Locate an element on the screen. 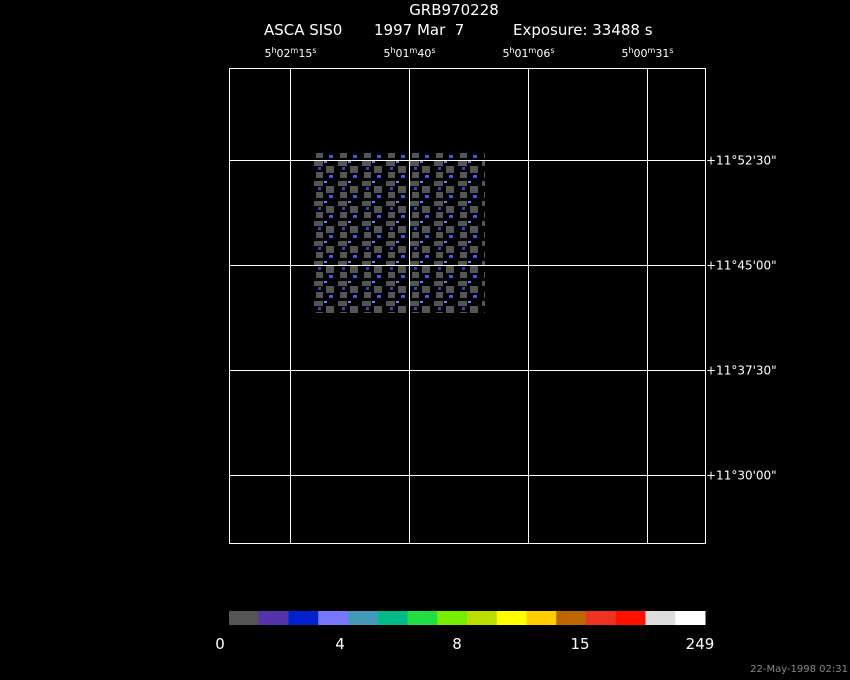 Image resolution: width=850 pixels, height=680 pixels. colorbar-label: 8 is located at coordinates (457, 644).